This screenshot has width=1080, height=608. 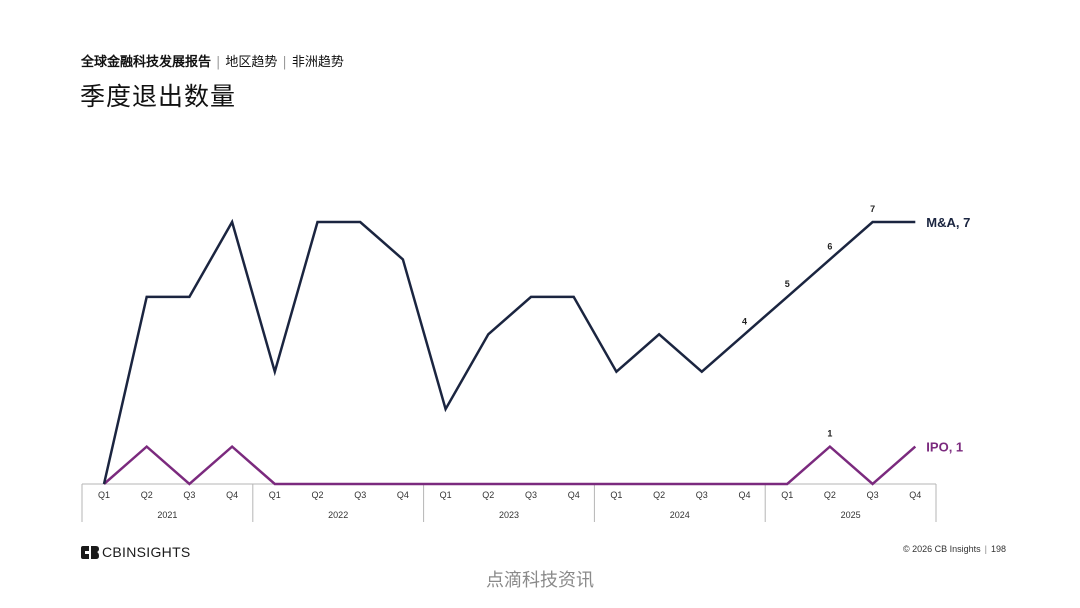 I want to click on series-line-ipo, so click(x=510, y=465).